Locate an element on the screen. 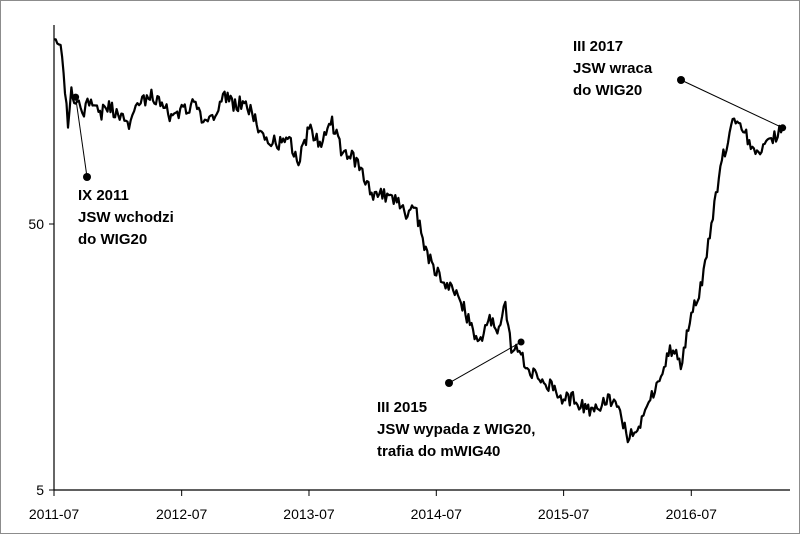  annotation-text: trafia do mWIG40 is located at coordinates (438, 451).